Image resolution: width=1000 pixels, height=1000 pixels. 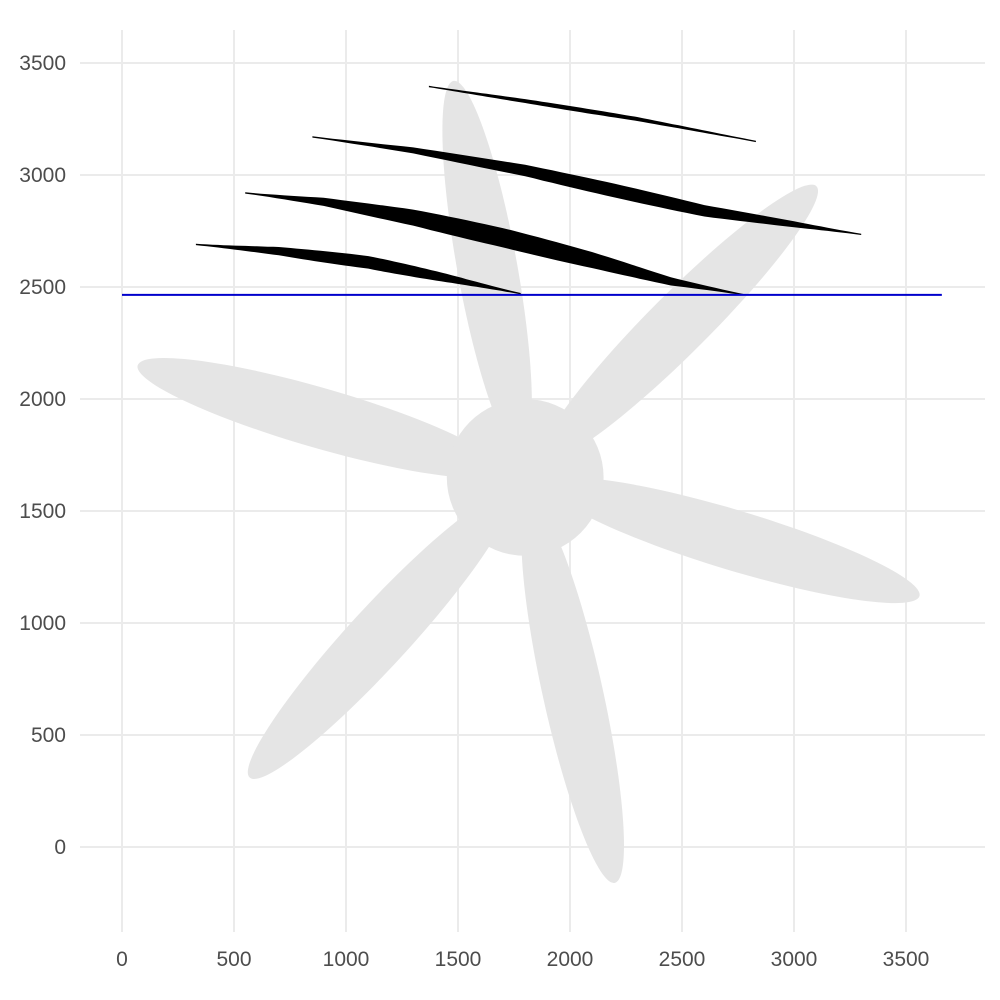 What do you see at coordinates (906, 959) in the screenshot?
I see `x-tick-label: 3500` at bounding box center [906, 959].